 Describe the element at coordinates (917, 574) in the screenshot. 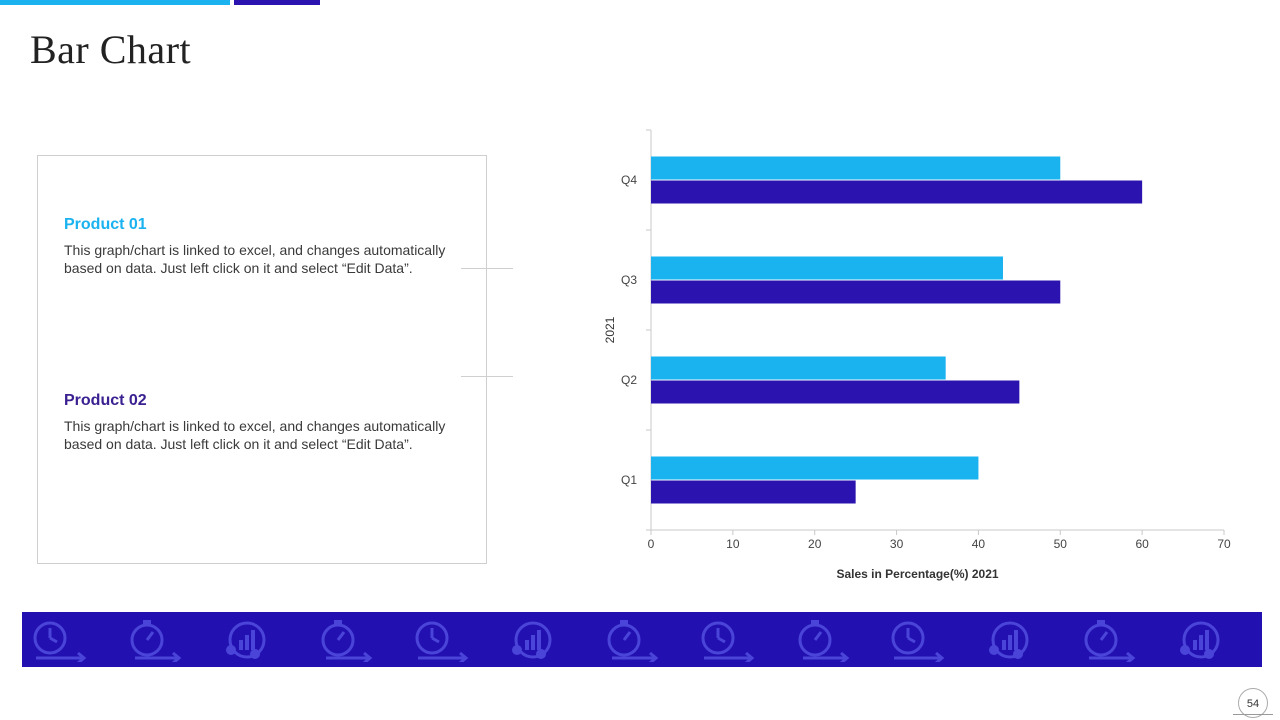

I see `x-axis-title: Sales in Percentage(%) 2021` at that location.